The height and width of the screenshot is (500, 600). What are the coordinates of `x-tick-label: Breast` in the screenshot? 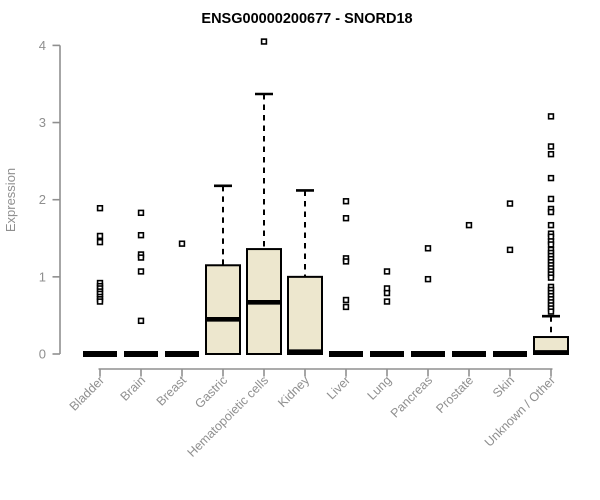 It's located at (172, 391).